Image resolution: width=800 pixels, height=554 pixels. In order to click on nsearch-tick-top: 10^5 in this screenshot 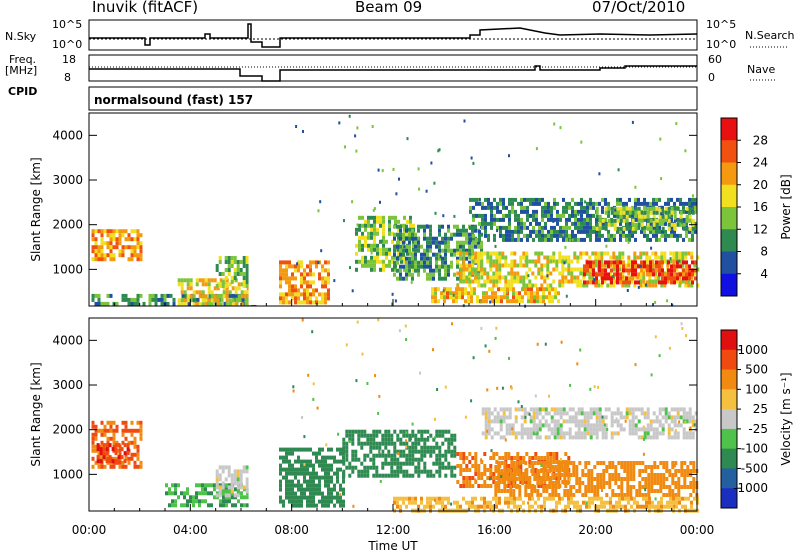, I will do `click(721, 24)`.